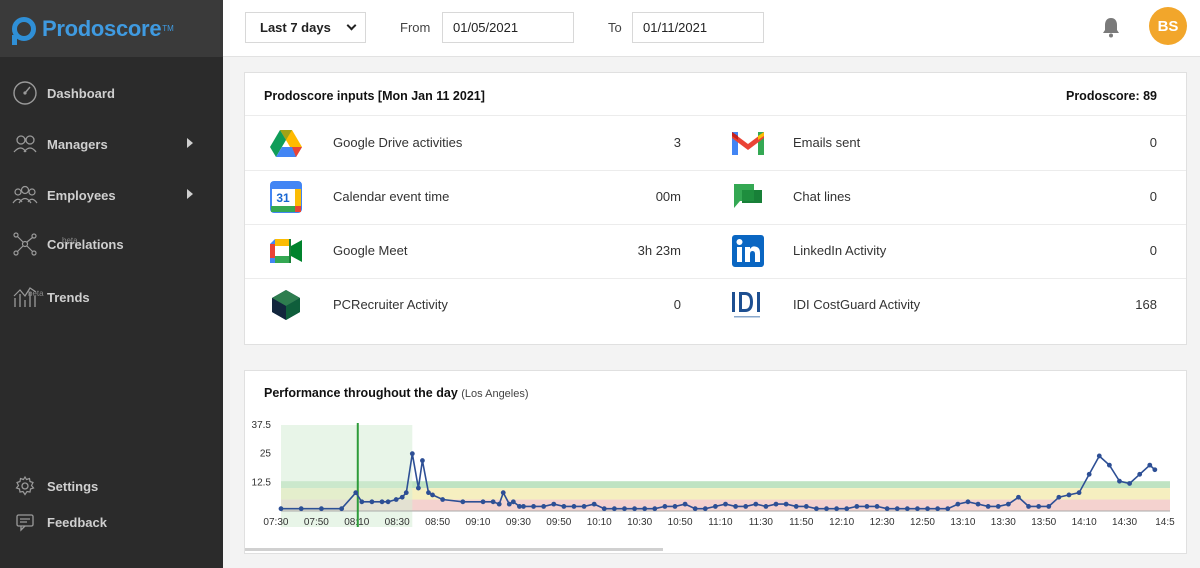  I want to click on prodoscore-value: Prodoscore: 89, so click(1111, 96).